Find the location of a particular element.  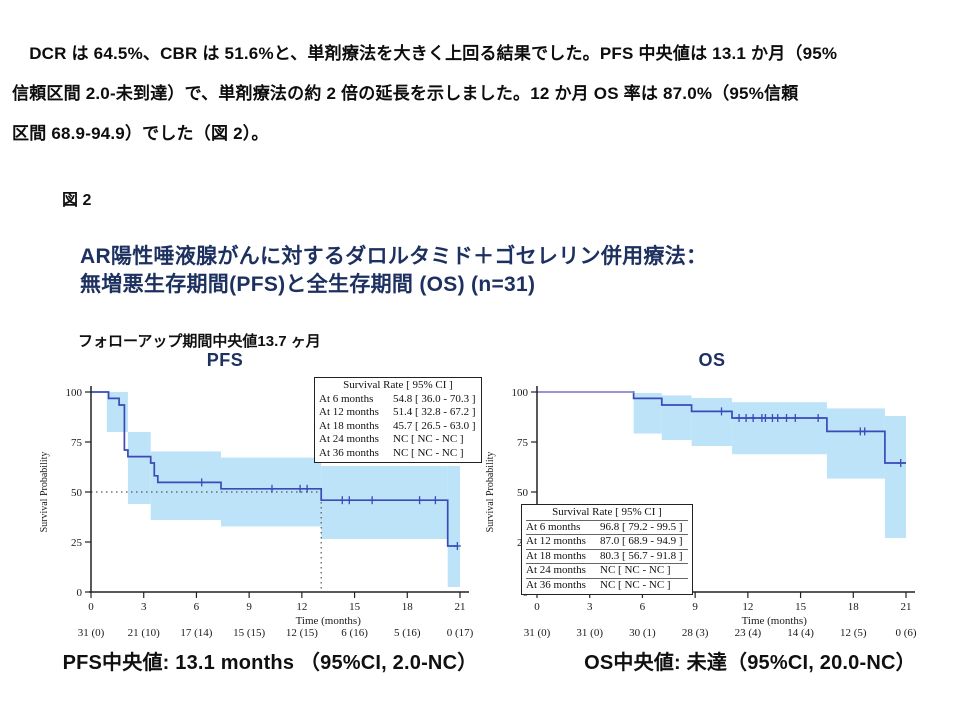

survival-table-row: At 12 months 51.4 [ 32.8 - 67.2 ] is located at coordinates (398, 413).